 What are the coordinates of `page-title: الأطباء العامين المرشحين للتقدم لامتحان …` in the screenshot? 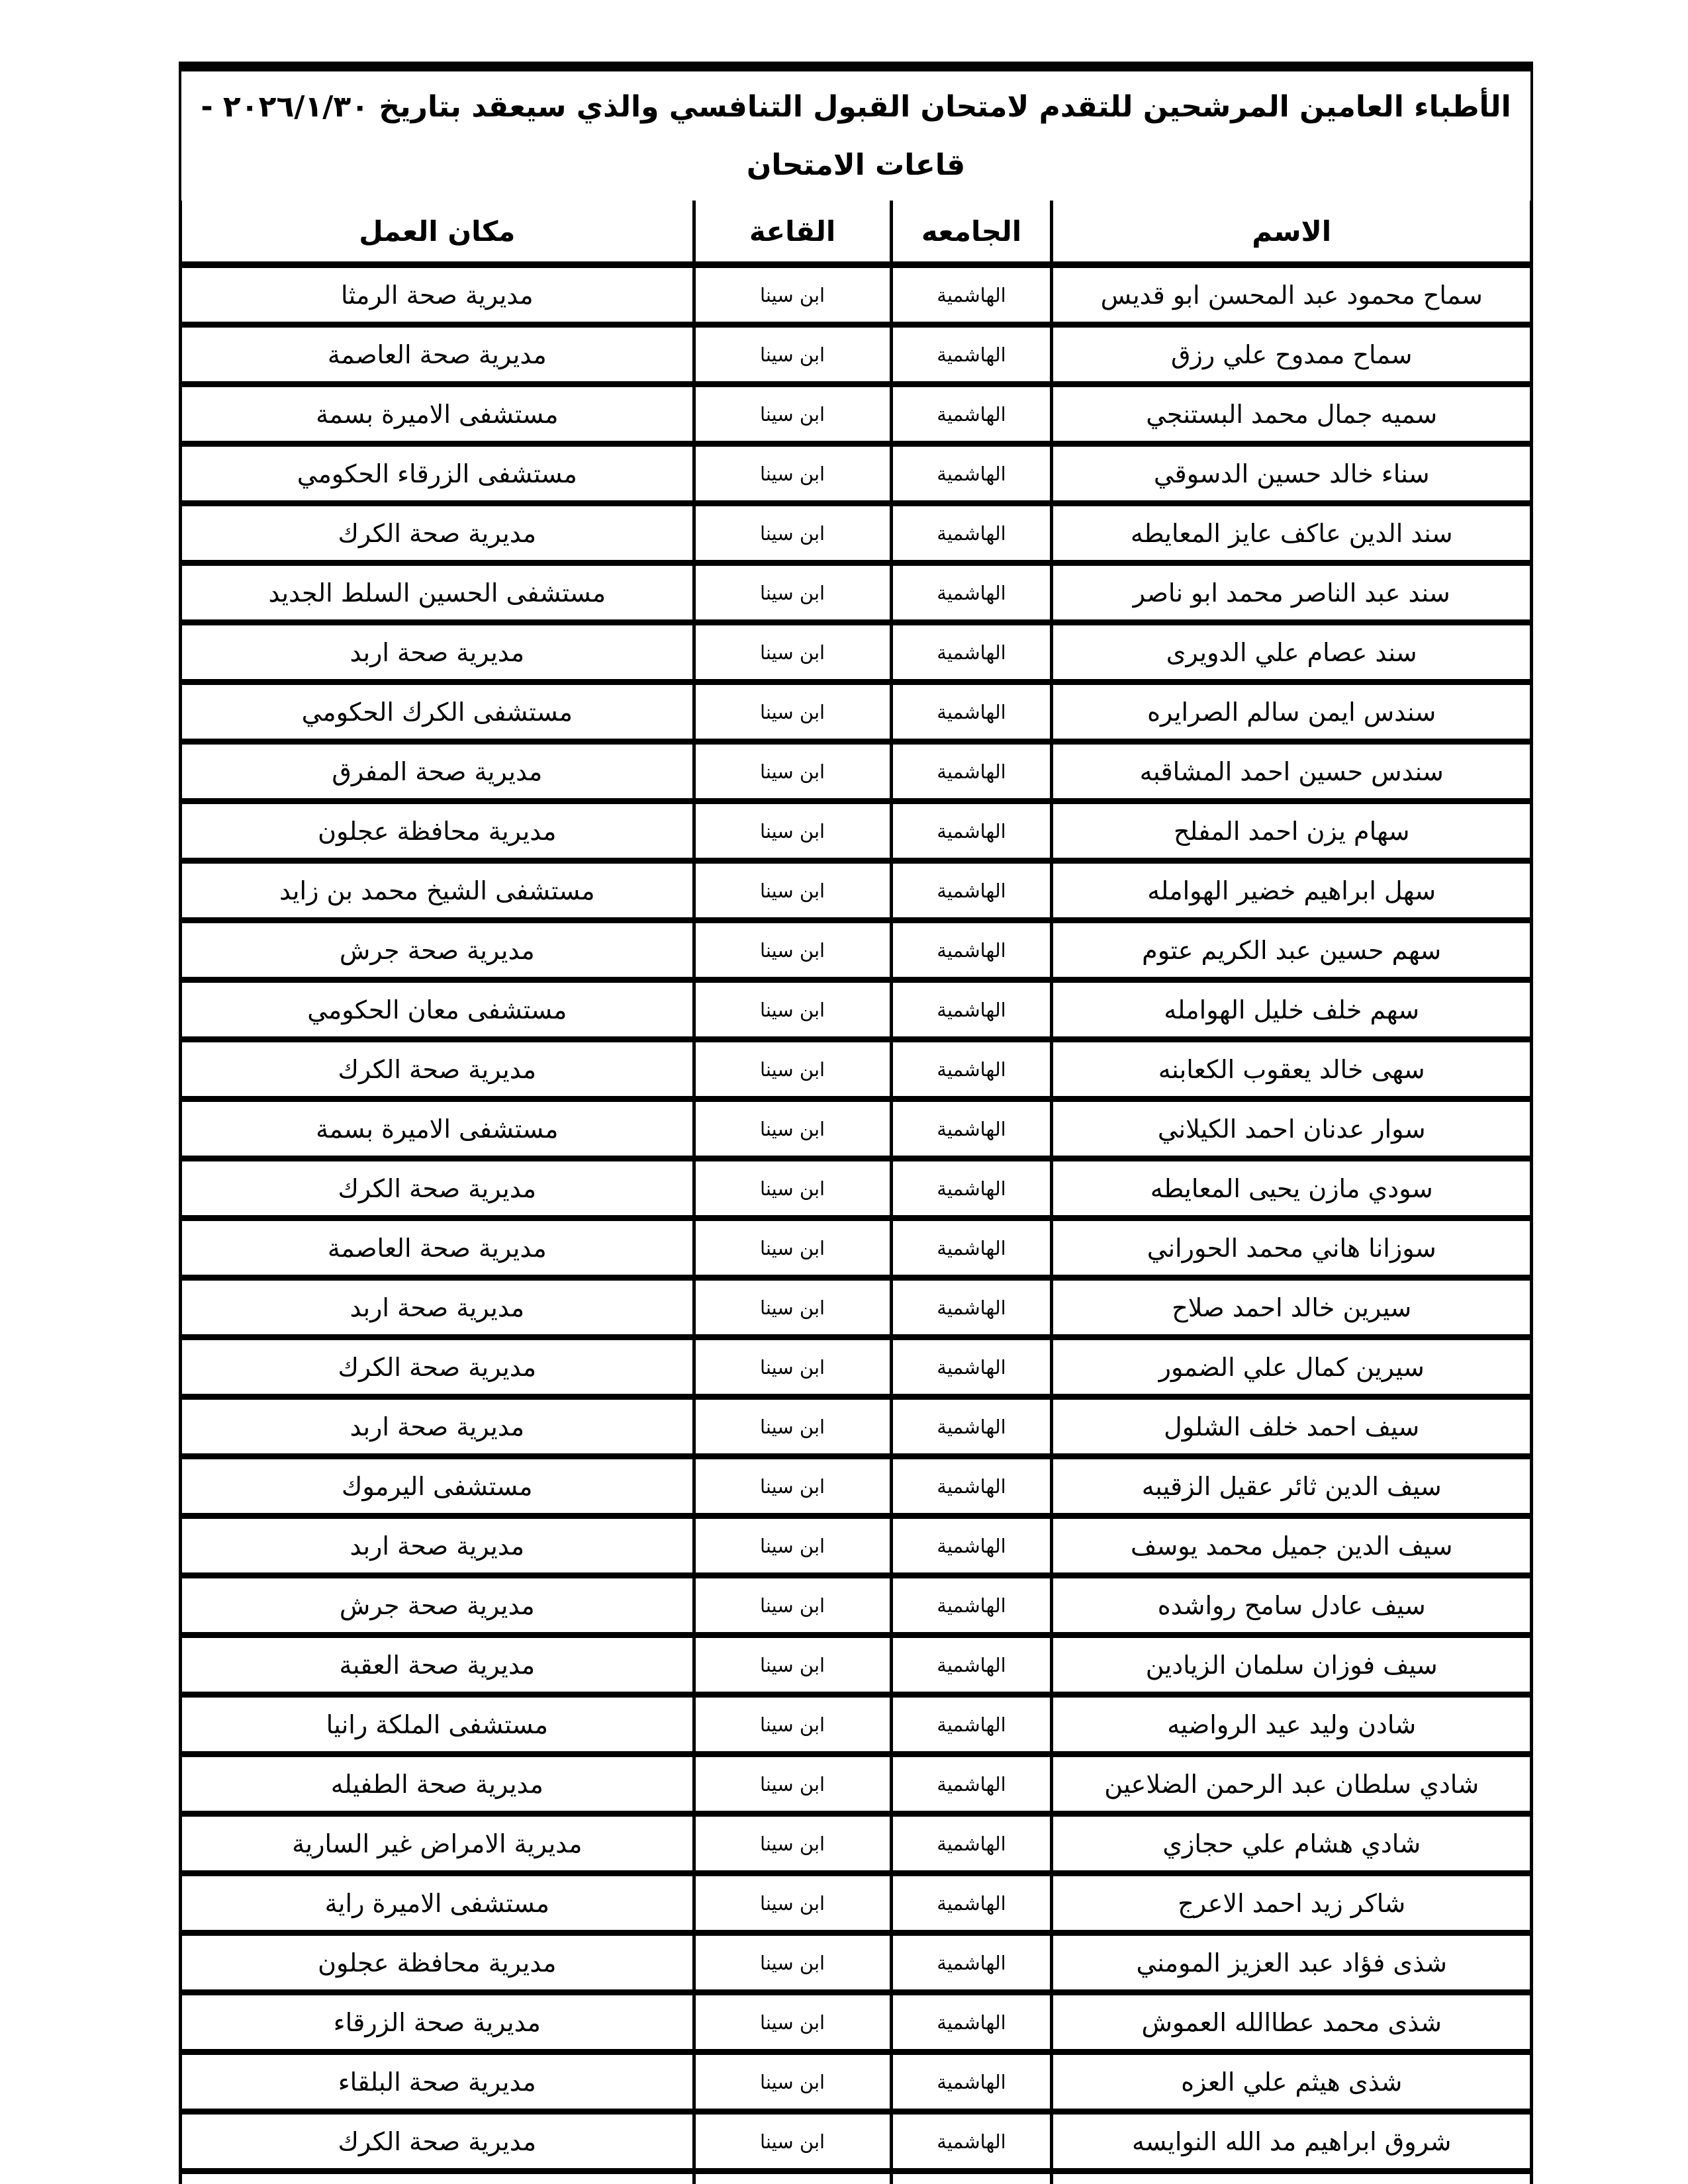 It's located at (856, 136).